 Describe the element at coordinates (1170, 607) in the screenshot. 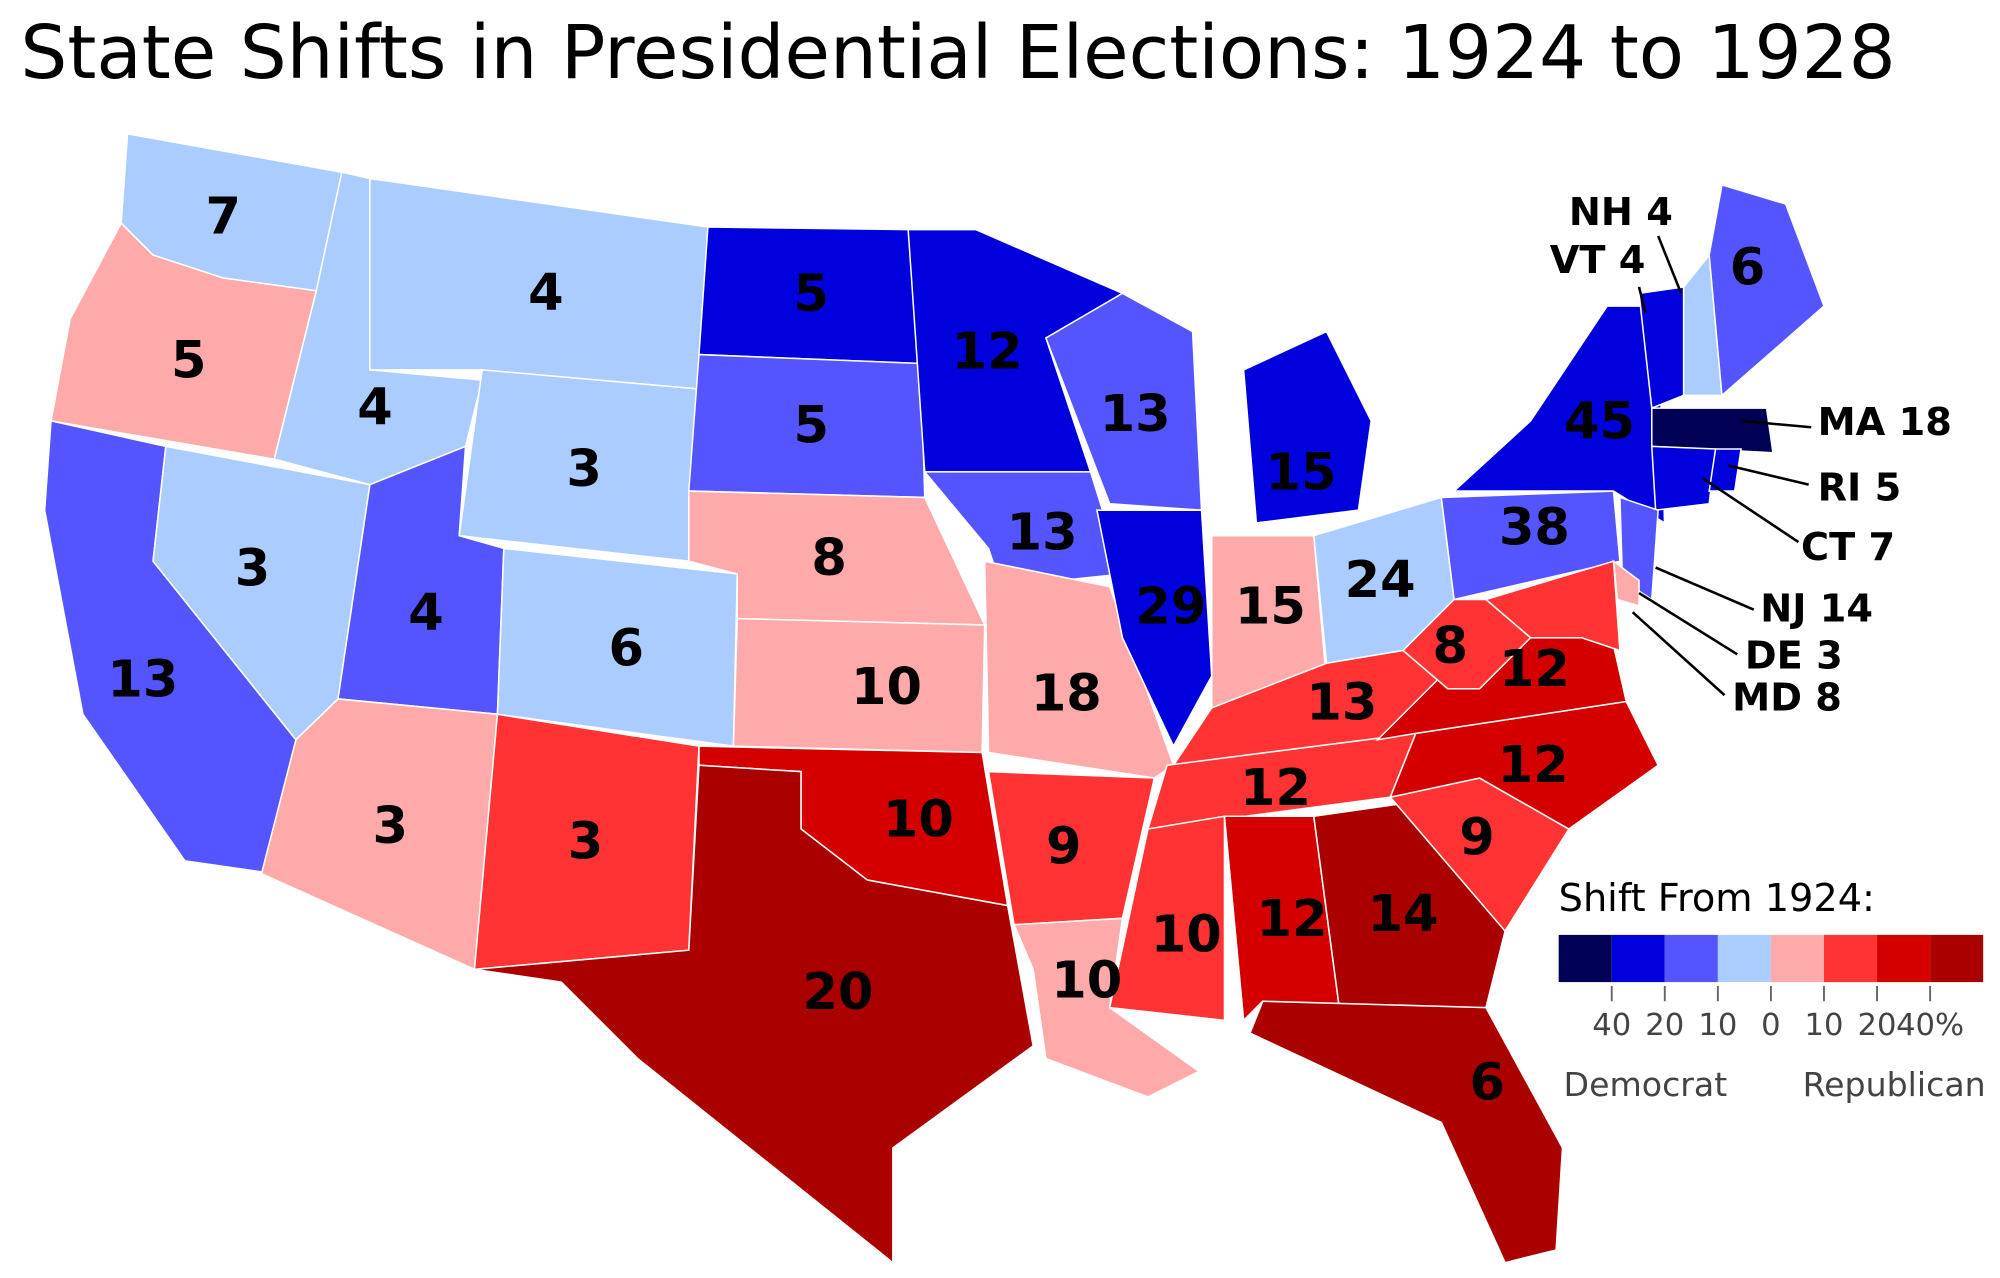

I see `state-label: 29` at that location.